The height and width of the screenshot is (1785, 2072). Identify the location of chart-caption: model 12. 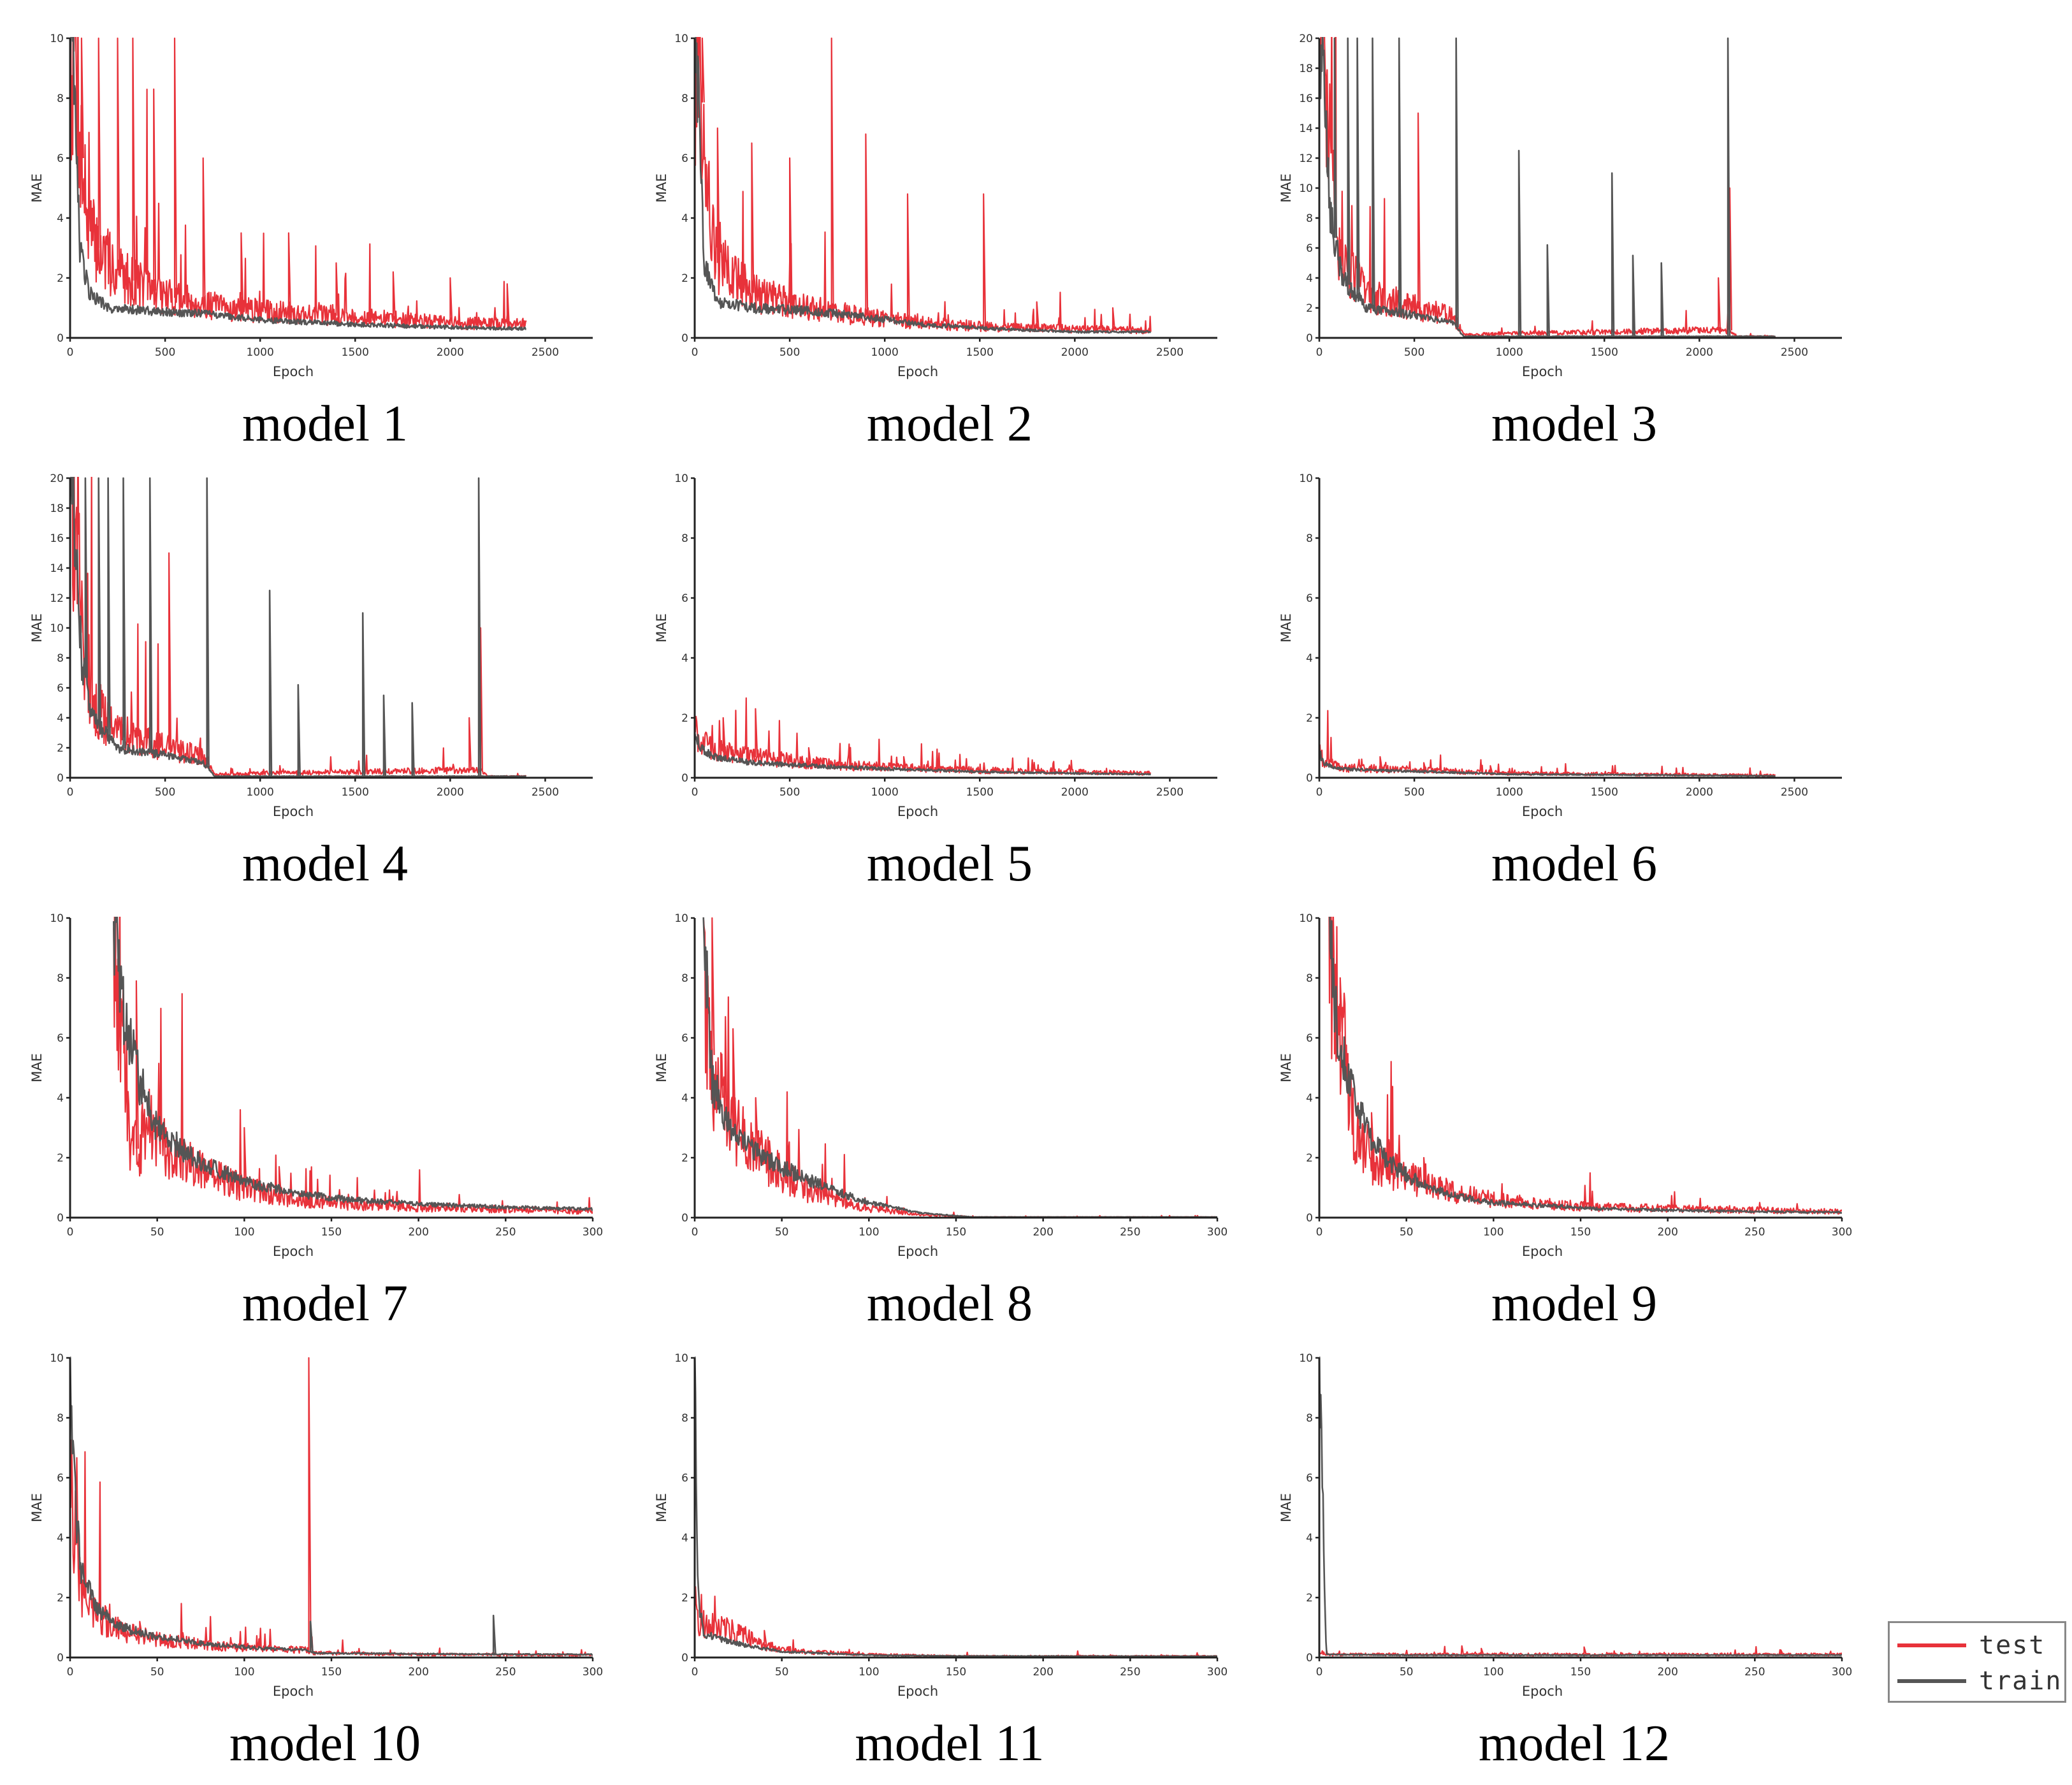
(1574, 1744).